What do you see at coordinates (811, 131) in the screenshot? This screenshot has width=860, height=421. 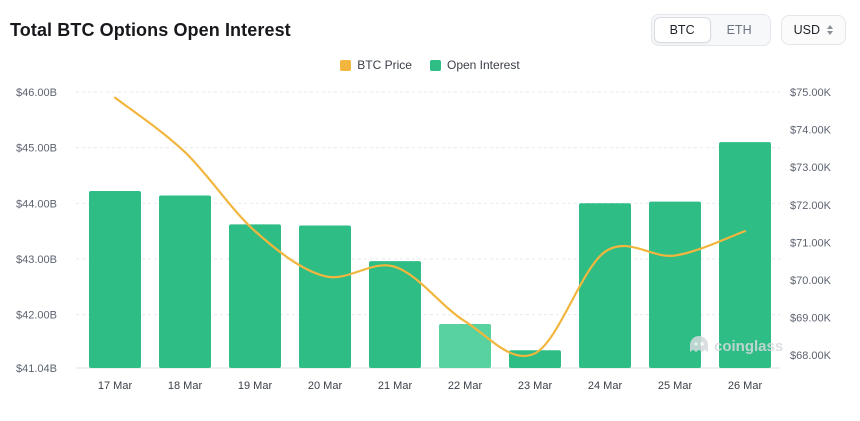 I see `right-axis-tick-label: $74.00K` at bounding box center [811, 131].